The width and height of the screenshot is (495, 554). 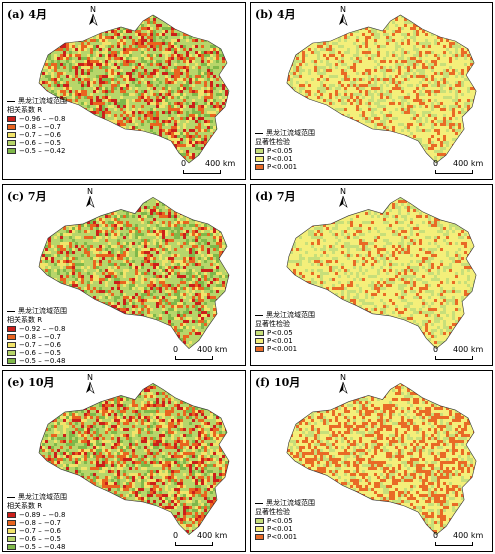 I want to click on north-label: N, so click(x=93, y=9).